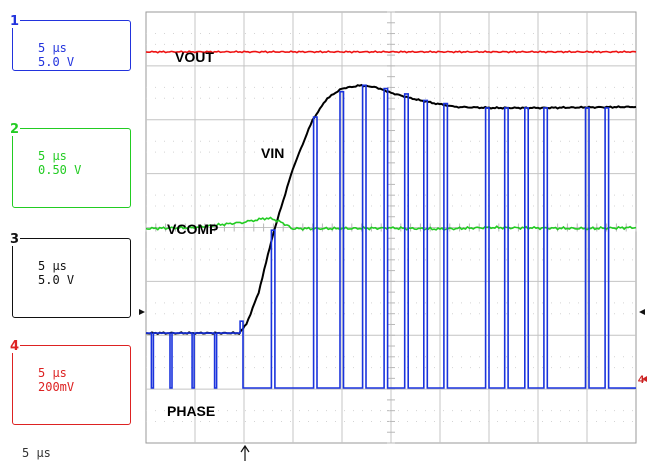  What do you see at coordinates (15, 21) in the screenshot?
I see `channel-1-number: 1` at bounding box center [15, 21].